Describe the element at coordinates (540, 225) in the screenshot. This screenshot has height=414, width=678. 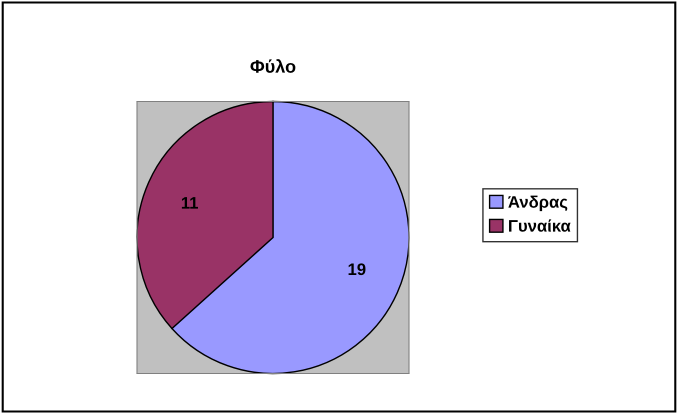
I see `legend-label: Γυναίκα` at that location.